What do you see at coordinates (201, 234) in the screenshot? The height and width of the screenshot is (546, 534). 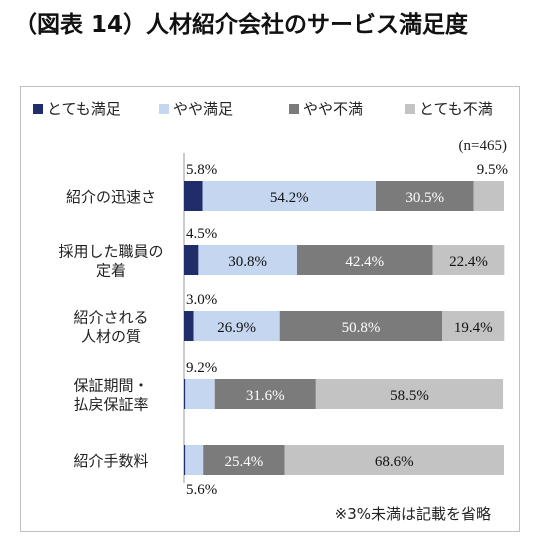 I see `data-label-2-1: 4.5%` at bounding box center [201, 234].